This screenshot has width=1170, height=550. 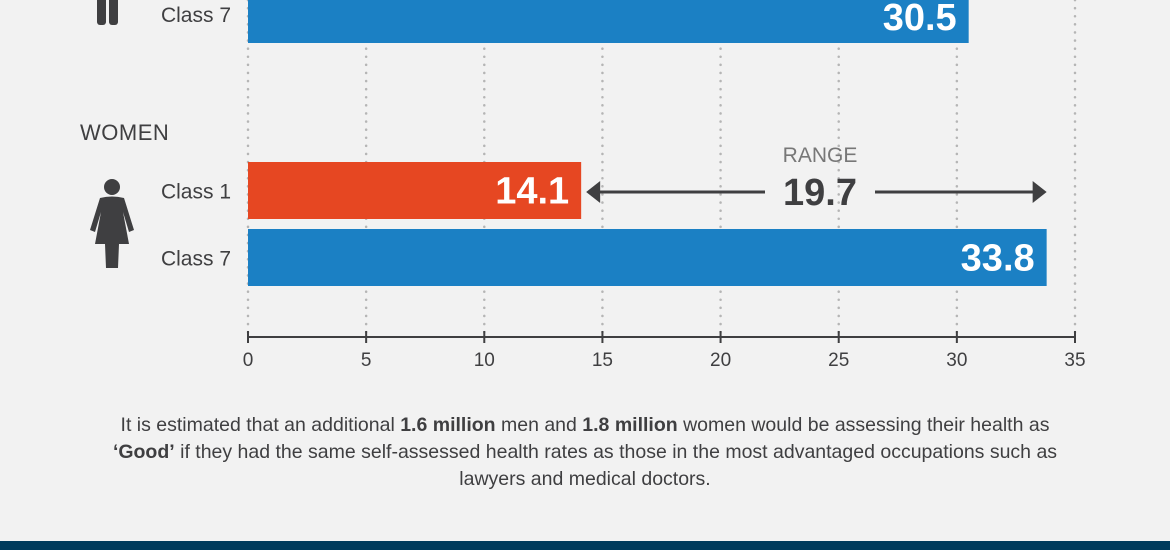 What do you see at coordinates (820, 155) in the screenshot?
I see `range-label: RANGE` at bounding box center [820, 155].